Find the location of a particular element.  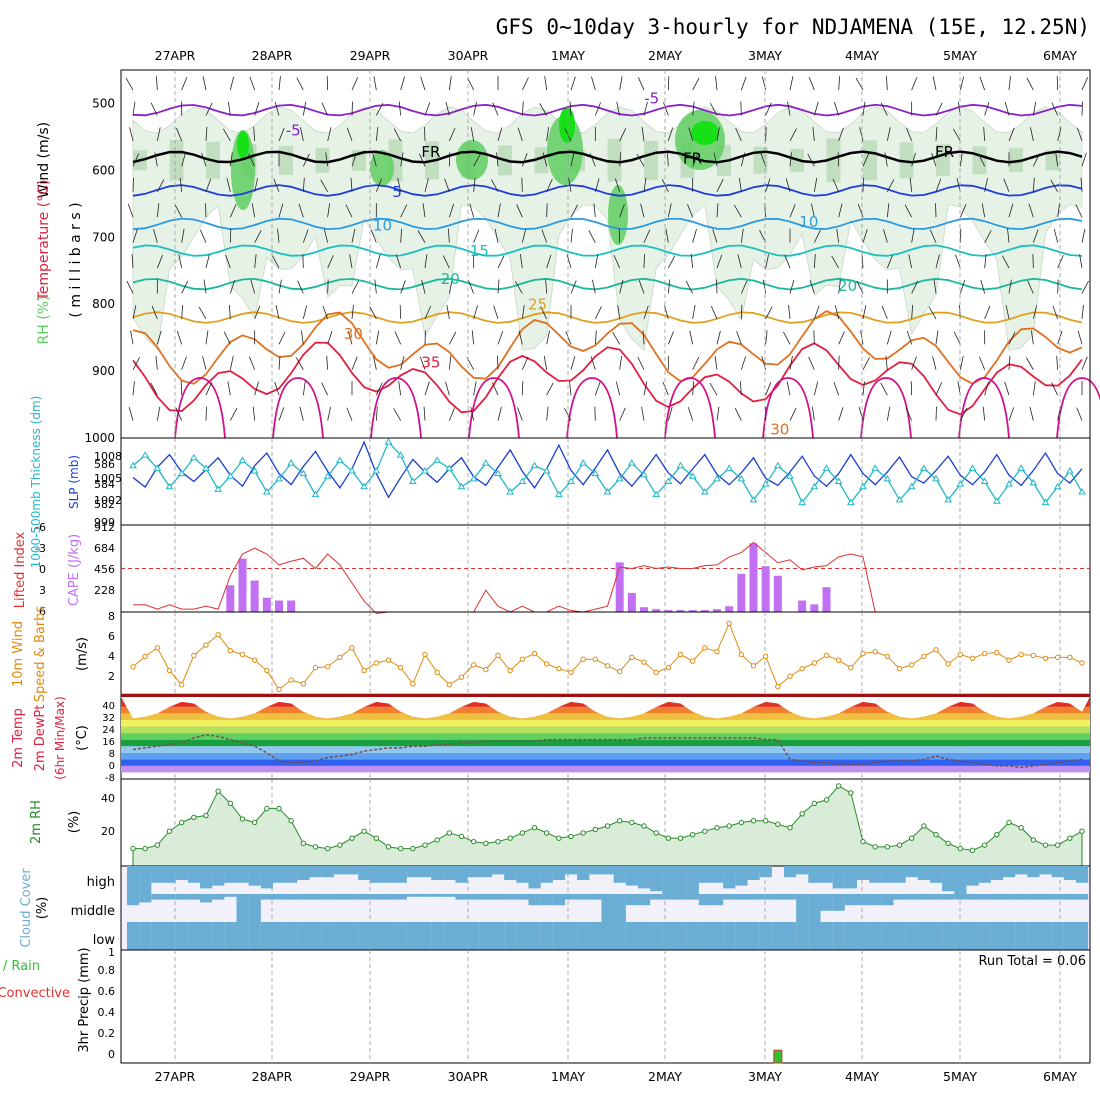

date-label-top: 1MAY is located at coordinates (568, 55).